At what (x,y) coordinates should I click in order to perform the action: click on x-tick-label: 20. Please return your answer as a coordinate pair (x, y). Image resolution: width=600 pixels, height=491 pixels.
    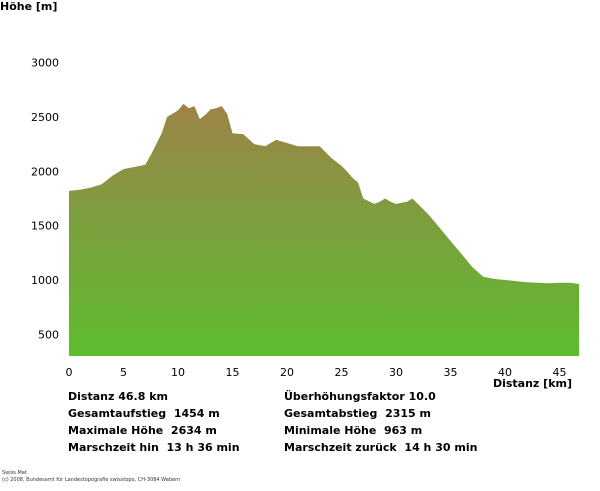
    Looking at the image, I should click on (287, 372).